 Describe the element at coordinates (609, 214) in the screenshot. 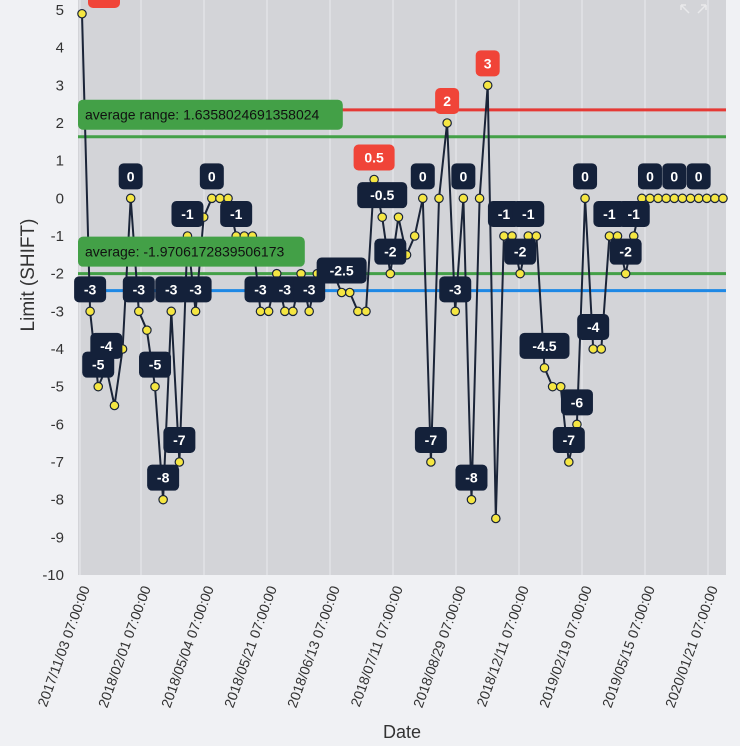

I see `point-label: -1` at that location.